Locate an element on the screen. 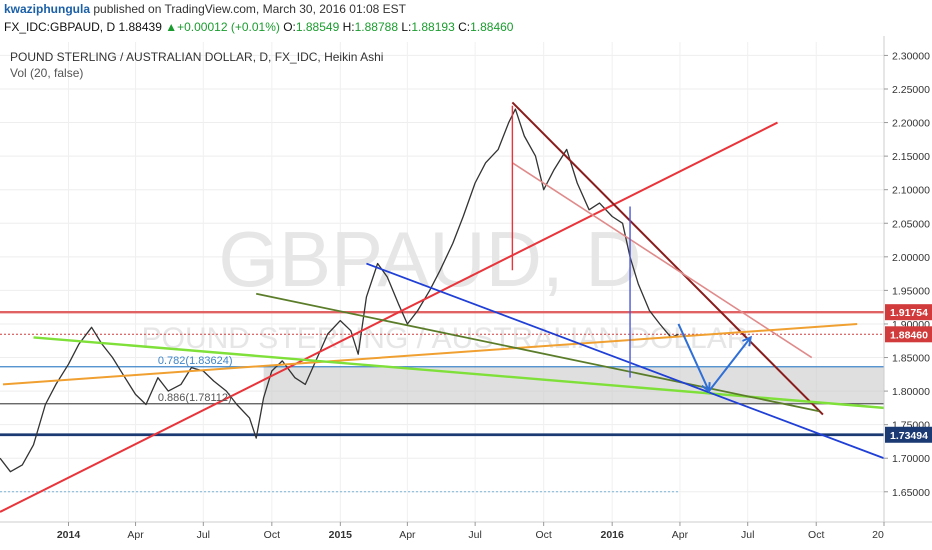  y-tick-label: 2.25000 is located at coordinates (911, 90).